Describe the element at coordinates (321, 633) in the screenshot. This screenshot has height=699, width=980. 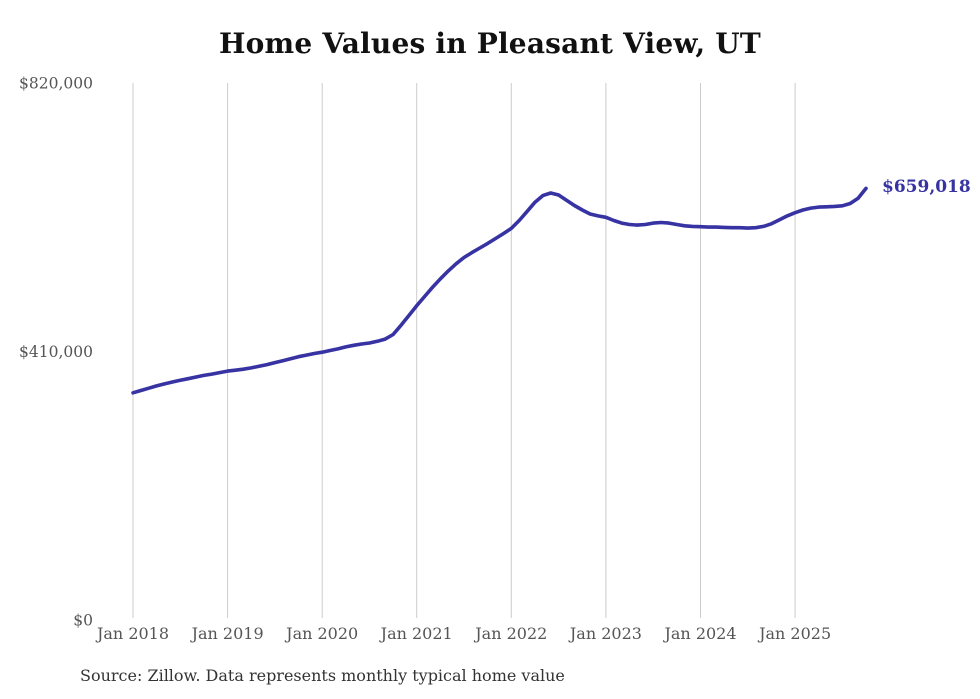
I see `x-tick-label: Jan 2020` at that location.